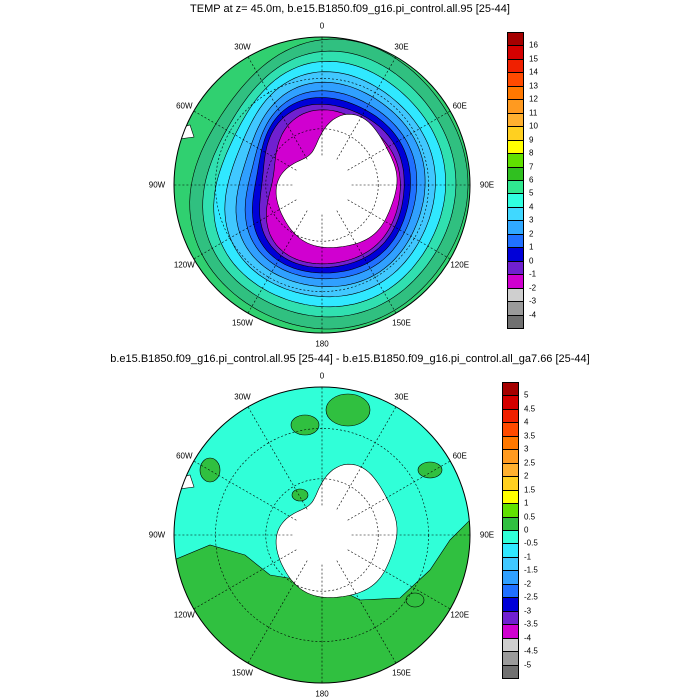 This screenshot has height=700, width=700. What do you see at coordinates (533, 274) in the screenshot?
I see `panel1-colorbar-label: -1` at bounding box center [533, 274].